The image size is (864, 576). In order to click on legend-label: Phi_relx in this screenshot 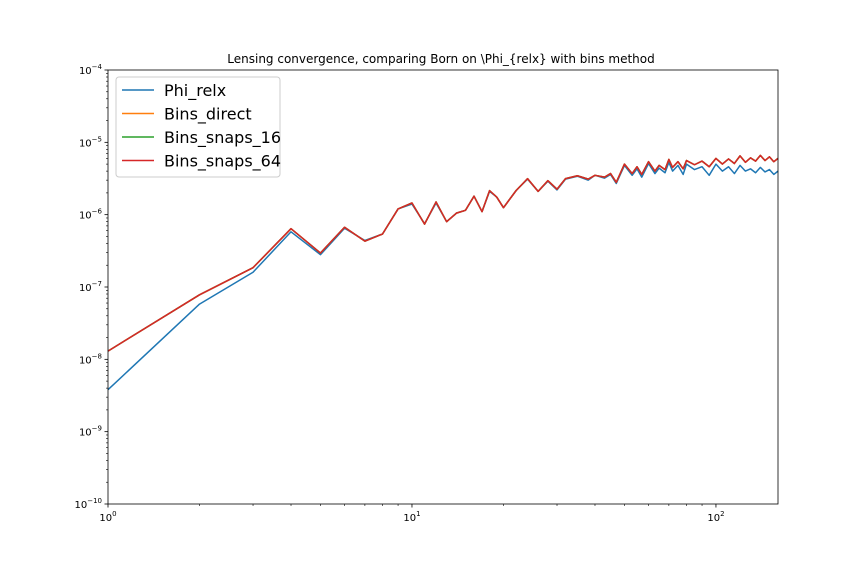, I will do `click(195, 91)`.